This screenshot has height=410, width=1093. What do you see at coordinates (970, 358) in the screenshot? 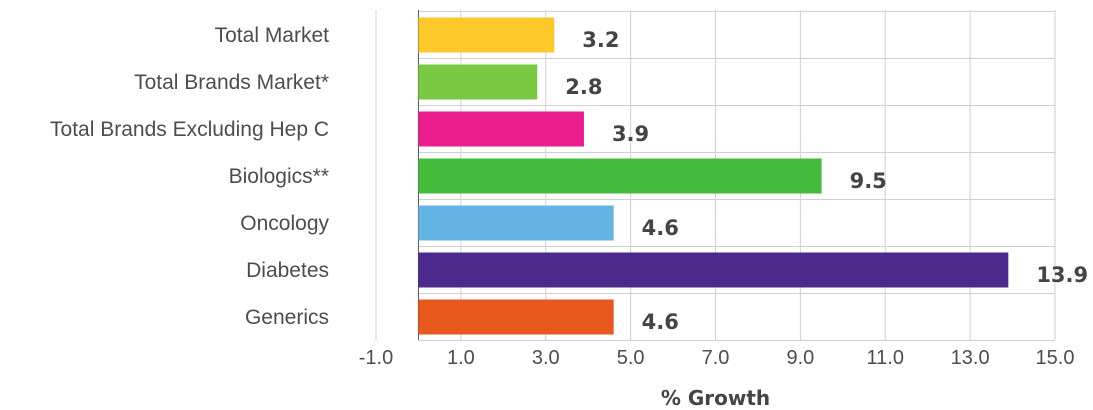
I see `x-tick-label: 13.0` at bounding box center [970, 358].